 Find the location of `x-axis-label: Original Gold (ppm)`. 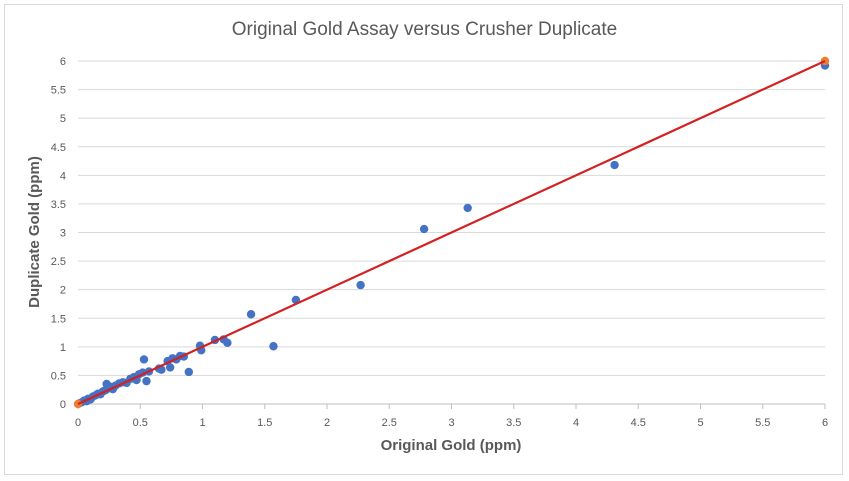

x-axis-label: Original Gold (ppm) is located at coordinates (451, 445).